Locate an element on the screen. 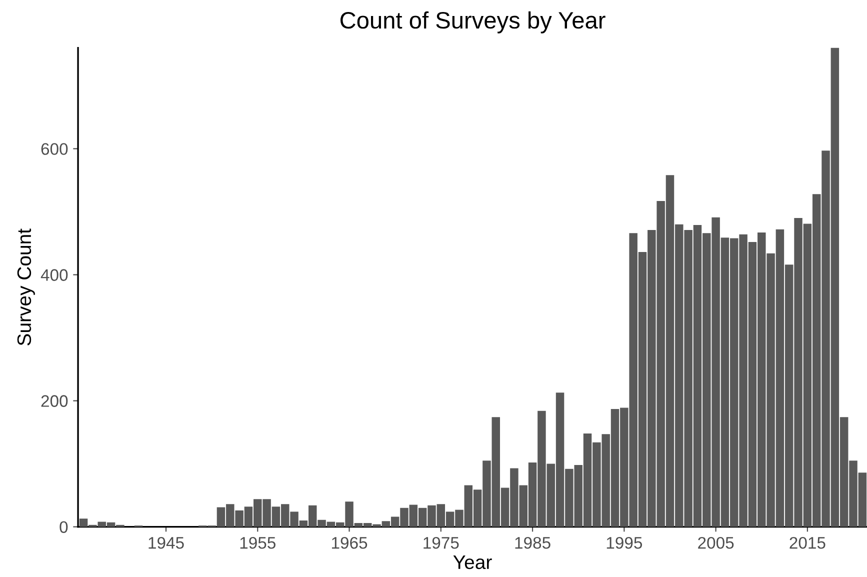  y-axis-title: Survey Count is located at coordinates (26, 287).